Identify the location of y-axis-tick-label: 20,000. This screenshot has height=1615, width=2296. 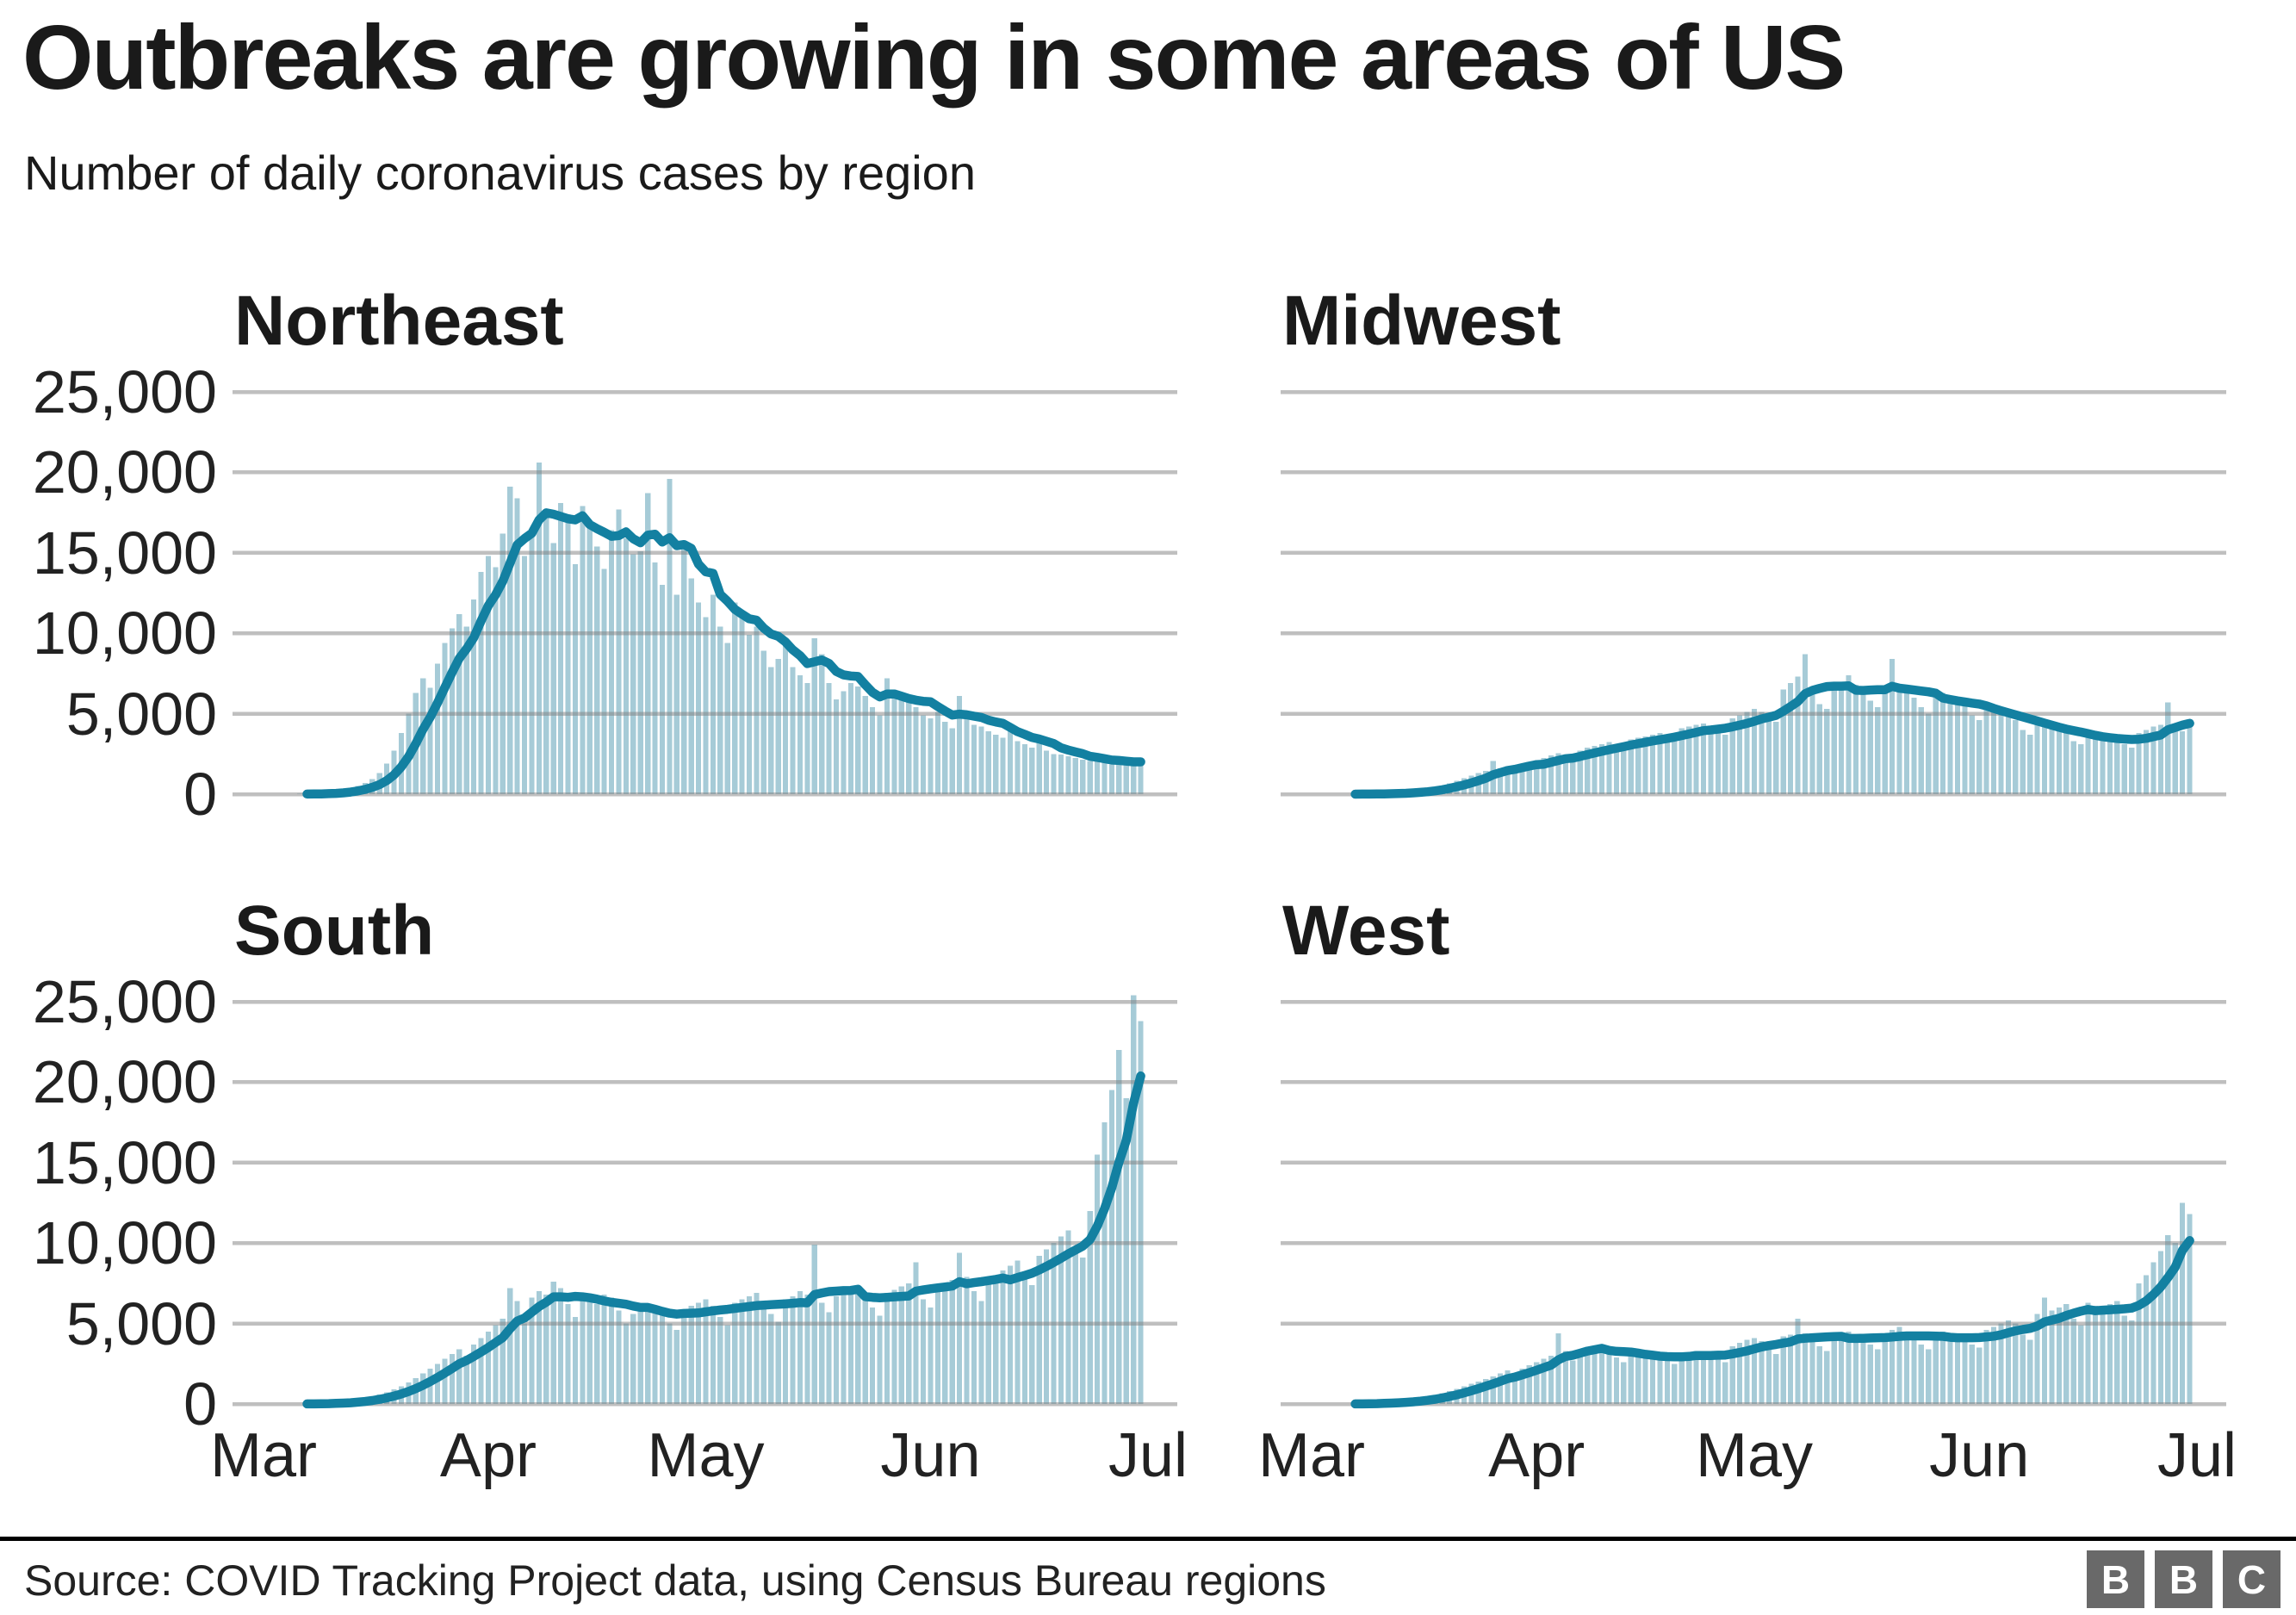
(124, 472).